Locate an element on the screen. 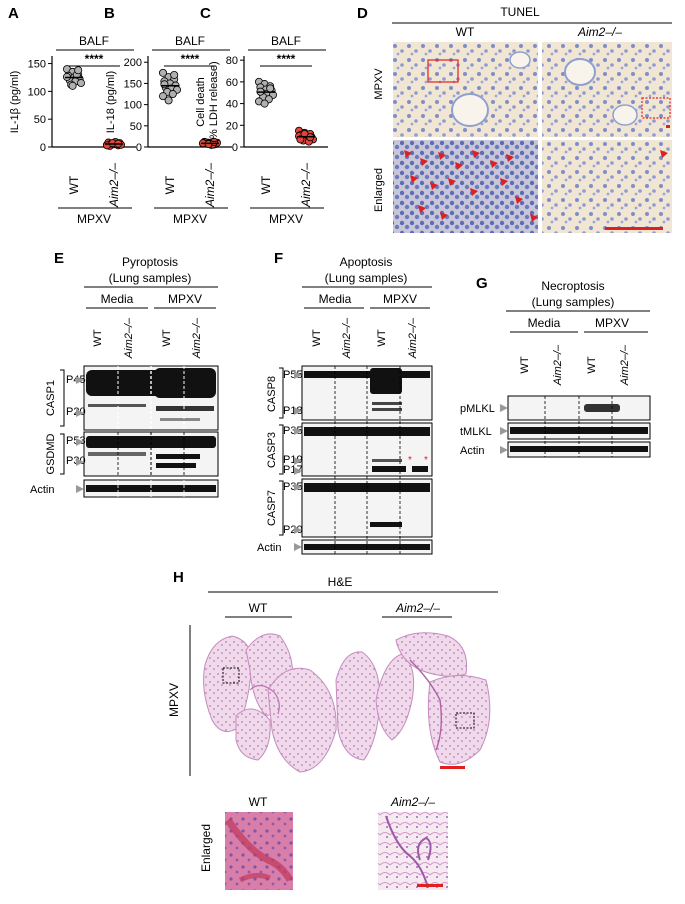 This screenshot has height=904, width=685. group-label-a: MPXV is located at coordinates (94, 219).